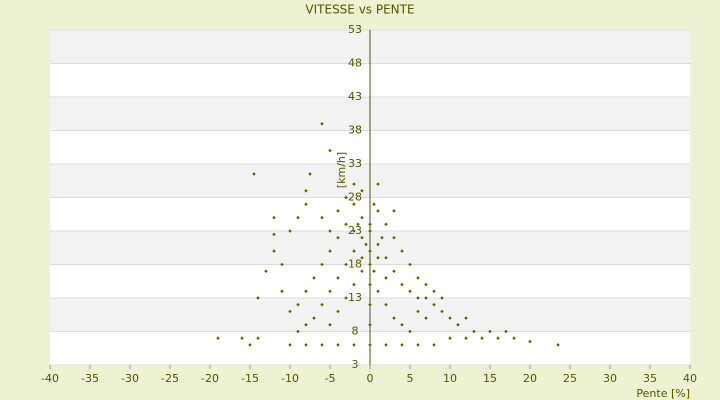  I want to click on x-tick-label: -20, so click(210, 378).